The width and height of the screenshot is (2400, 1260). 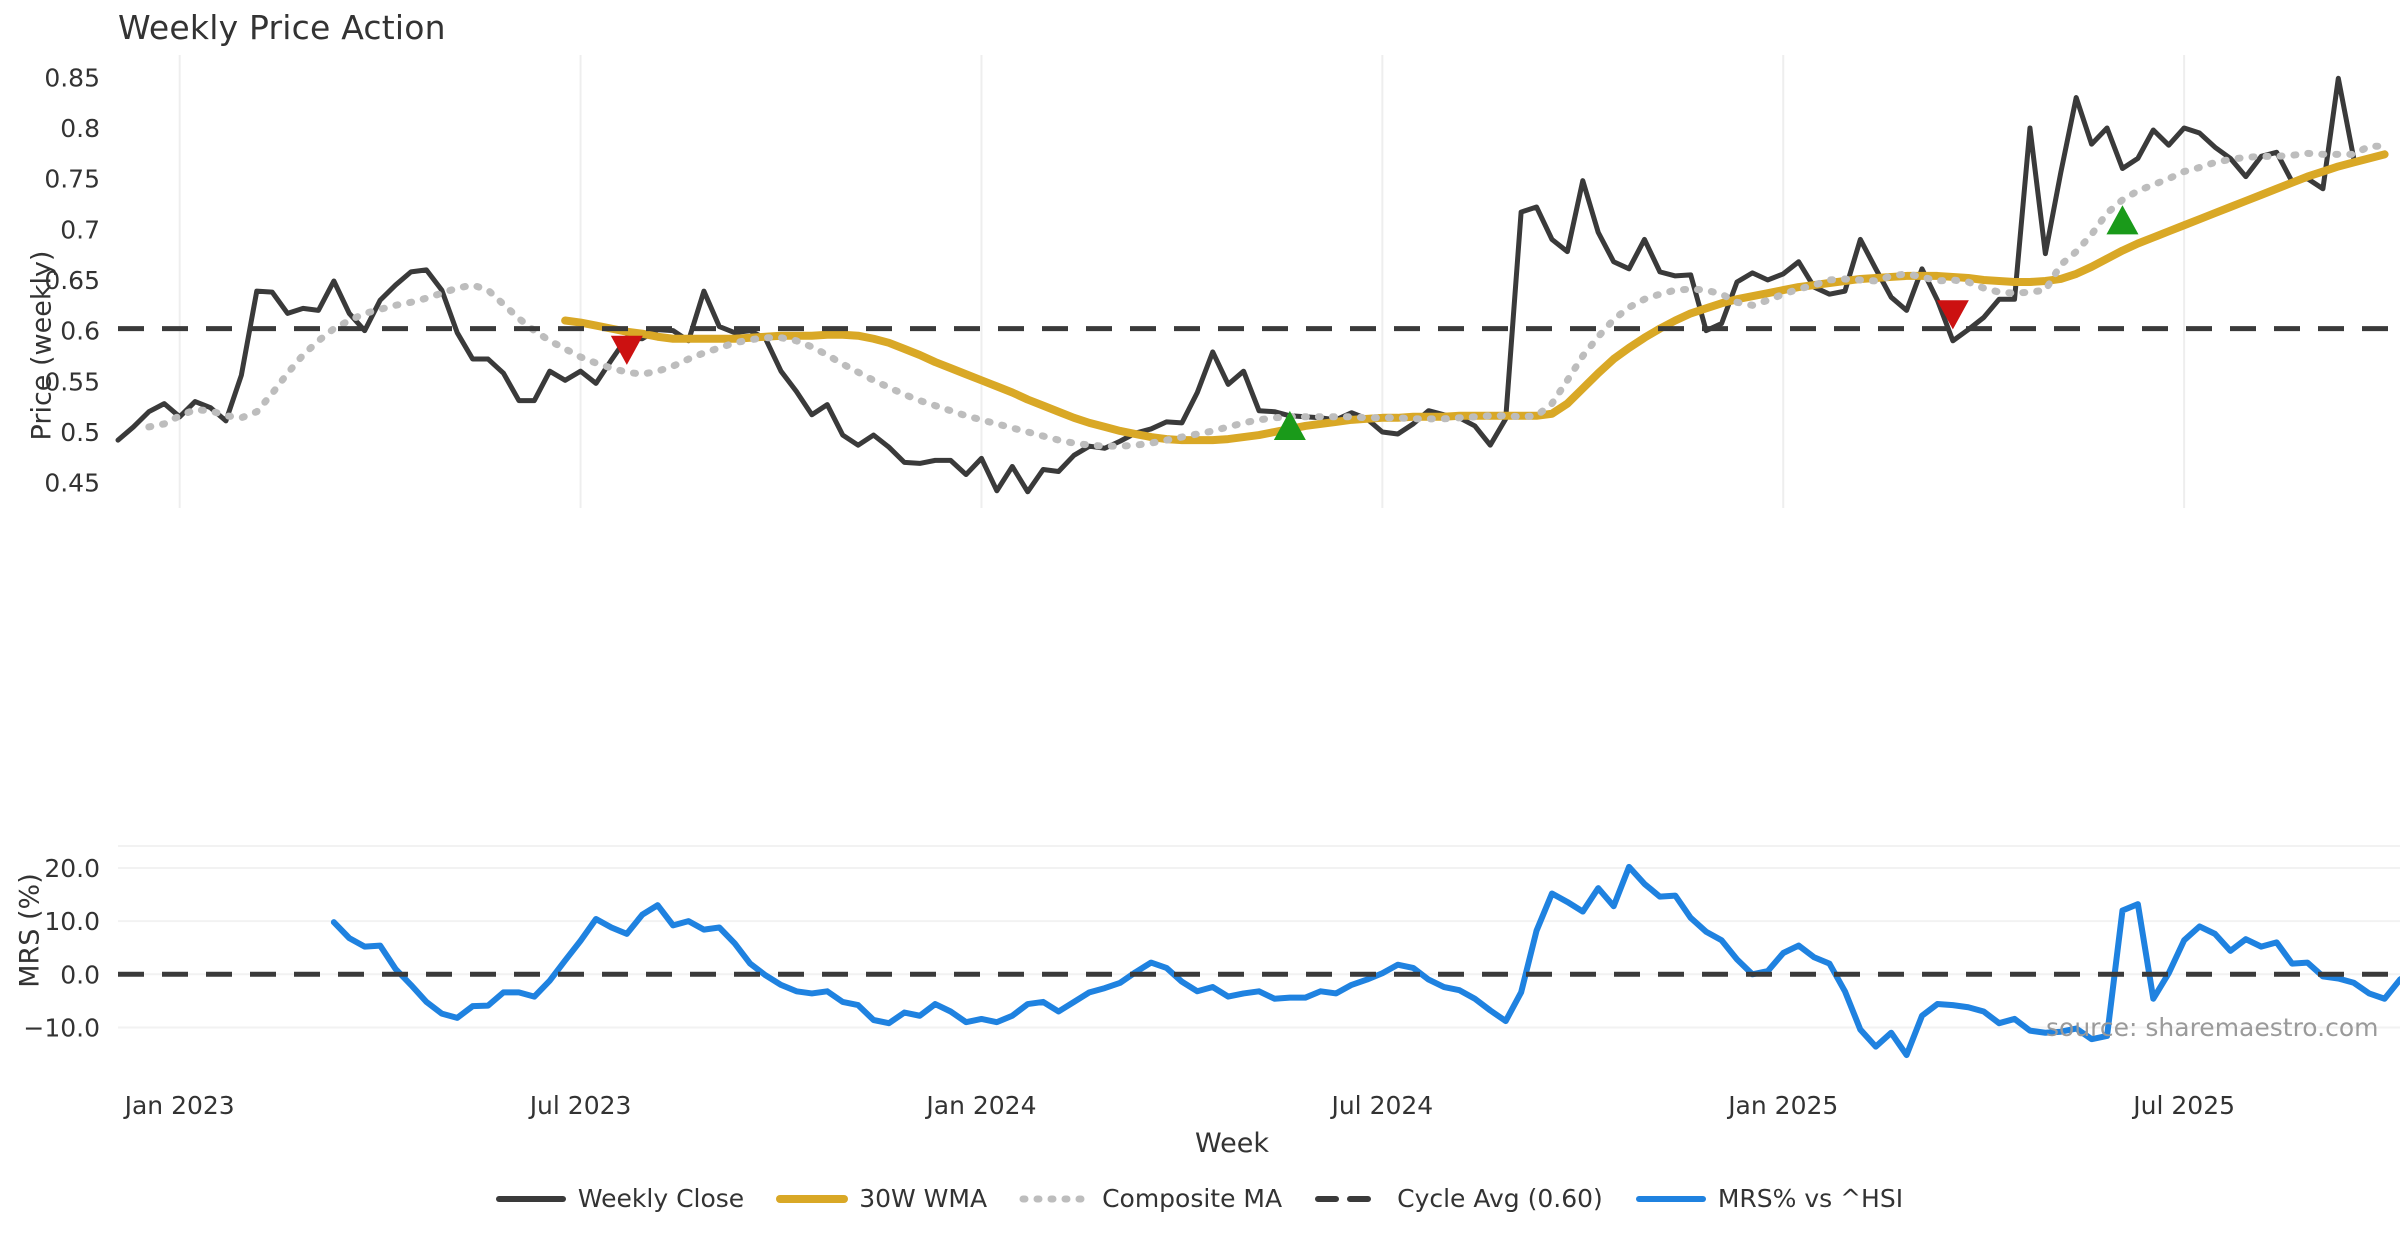 What do you see at coordinates (72, 179) in the screenshot?
I see `y-tick-label: 0.75` at bounding box center [72, 179].